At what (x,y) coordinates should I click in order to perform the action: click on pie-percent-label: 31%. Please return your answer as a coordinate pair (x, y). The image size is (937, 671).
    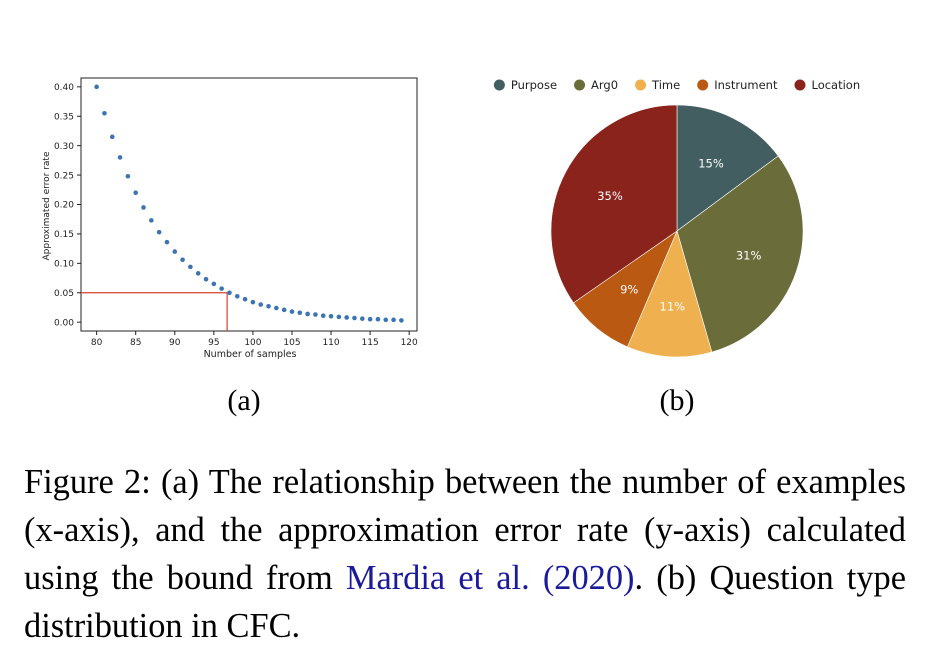
    Looking at the image, I should click on (749, 255).